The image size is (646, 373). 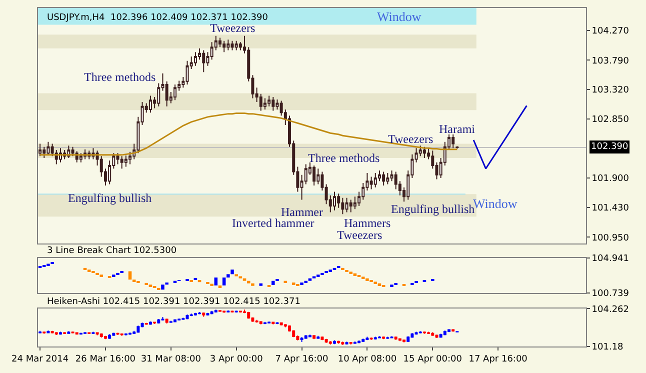 I want to click on chart-title: 3 Line Break Chart 102.5300, so click(x=112, y=251).